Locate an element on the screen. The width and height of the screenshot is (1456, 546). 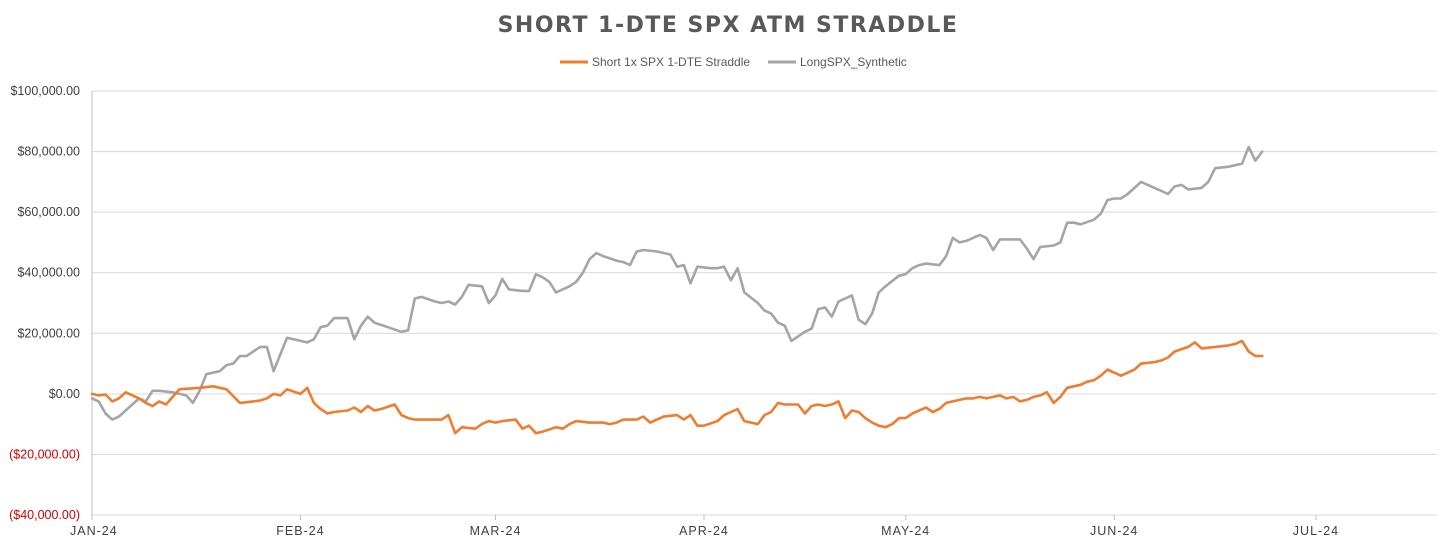
series-line-straddle is located at coordinates (677, 387).